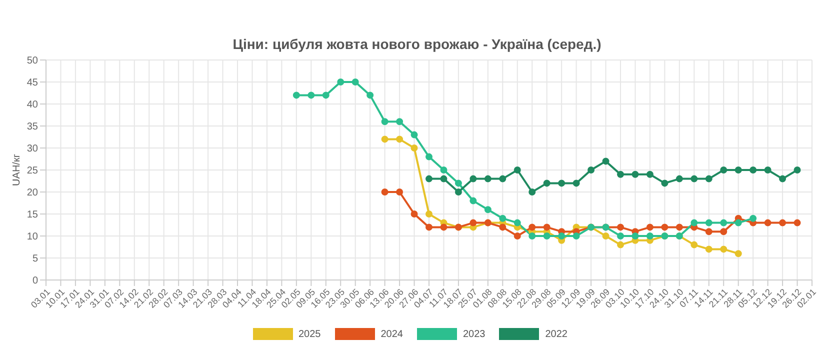 The width and height of the screenshot is (834, 348). Describe the element at coordinates (17, 170) in the screenshot. I see `y-axis-title: UAH/кг` at that location.